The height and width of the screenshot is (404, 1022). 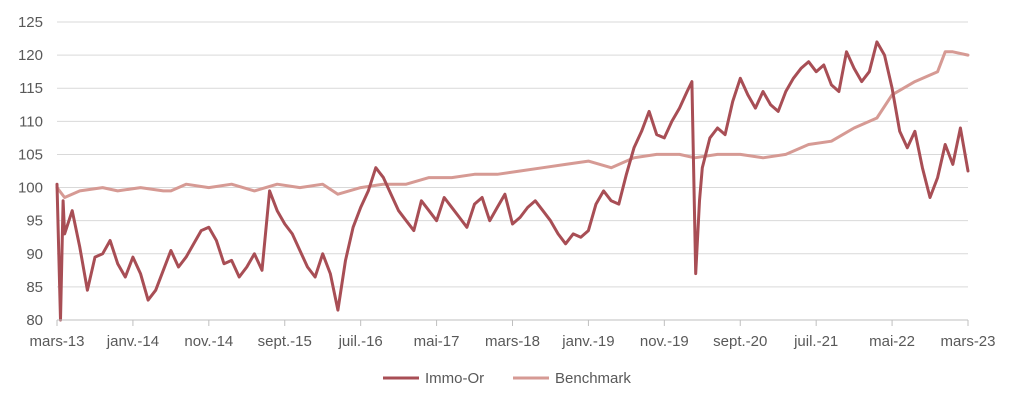 I want to click on y-tick-label: 125, so click(x=30, y=22).